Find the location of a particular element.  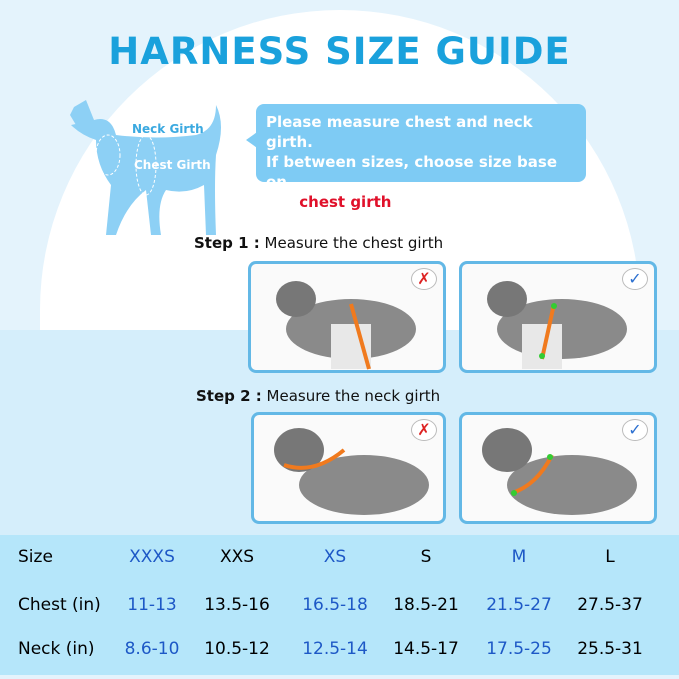

chest-cell: 27.5-37 is located at coordinates (610, 605).